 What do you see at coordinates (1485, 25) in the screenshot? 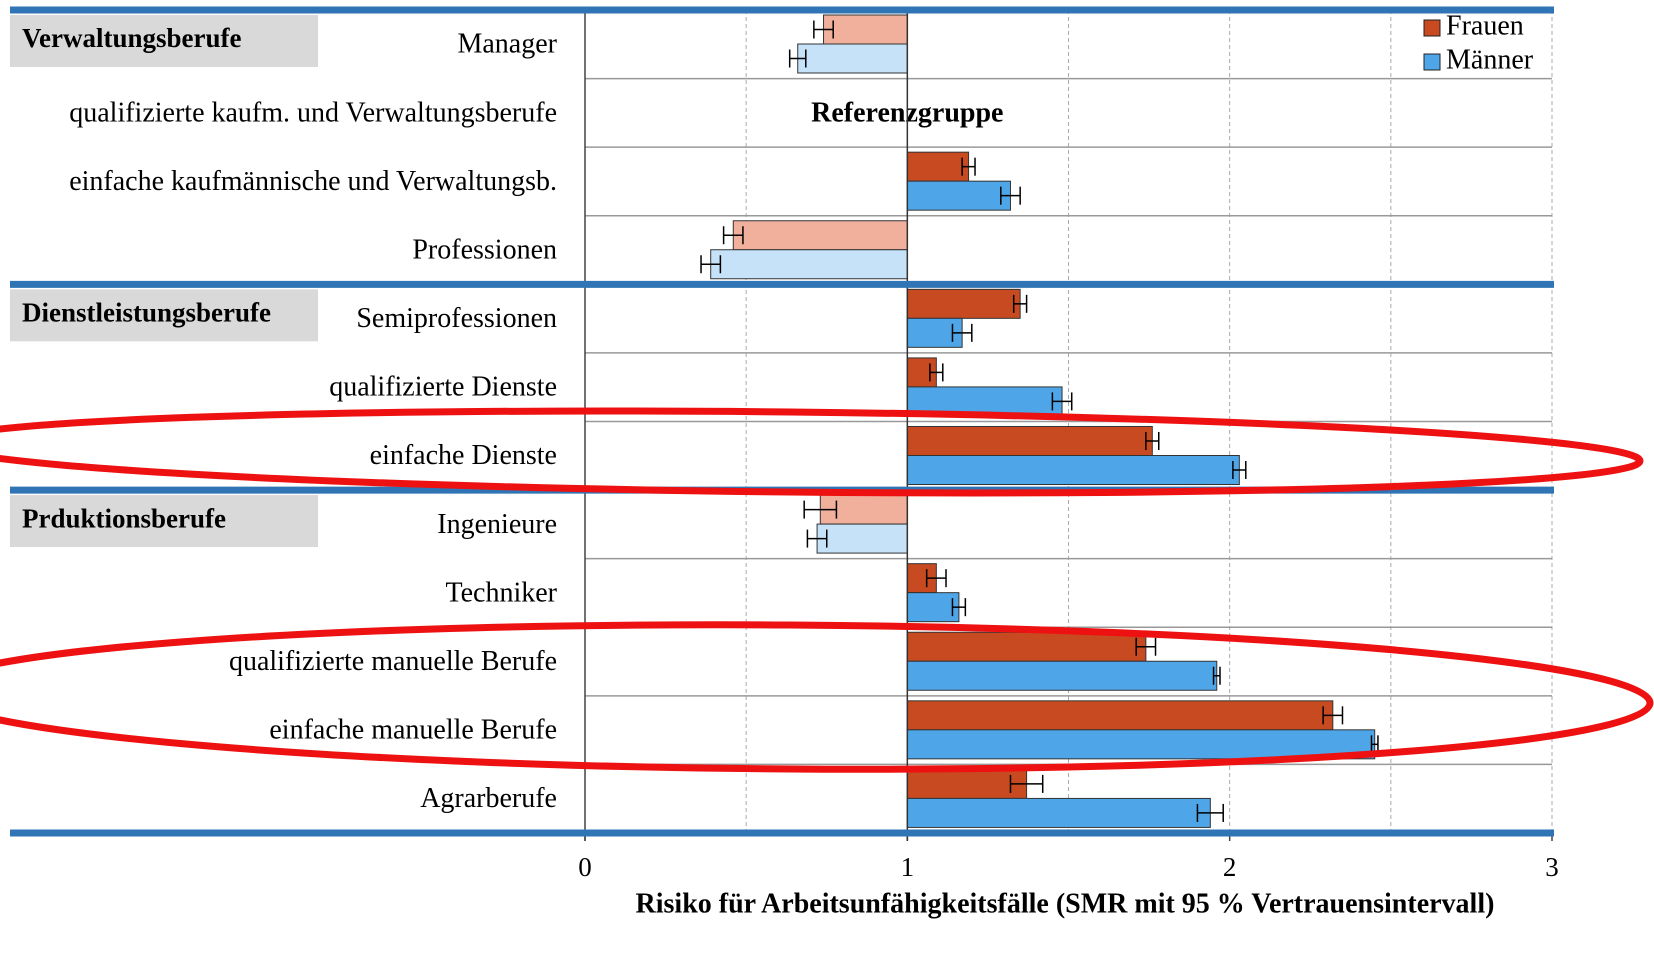
I see `legend-label: Frauen` at bounding box center [1485, 25].